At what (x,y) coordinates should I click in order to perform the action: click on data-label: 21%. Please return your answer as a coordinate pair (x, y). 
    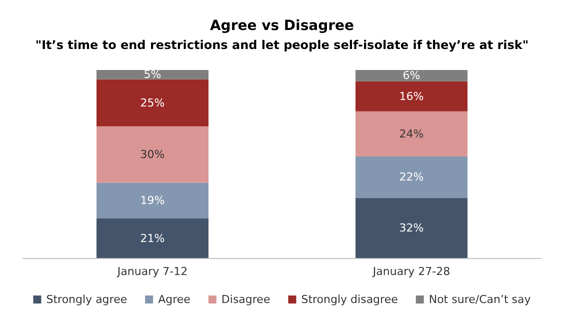
    Looking at the image, I should click on (152, 238).